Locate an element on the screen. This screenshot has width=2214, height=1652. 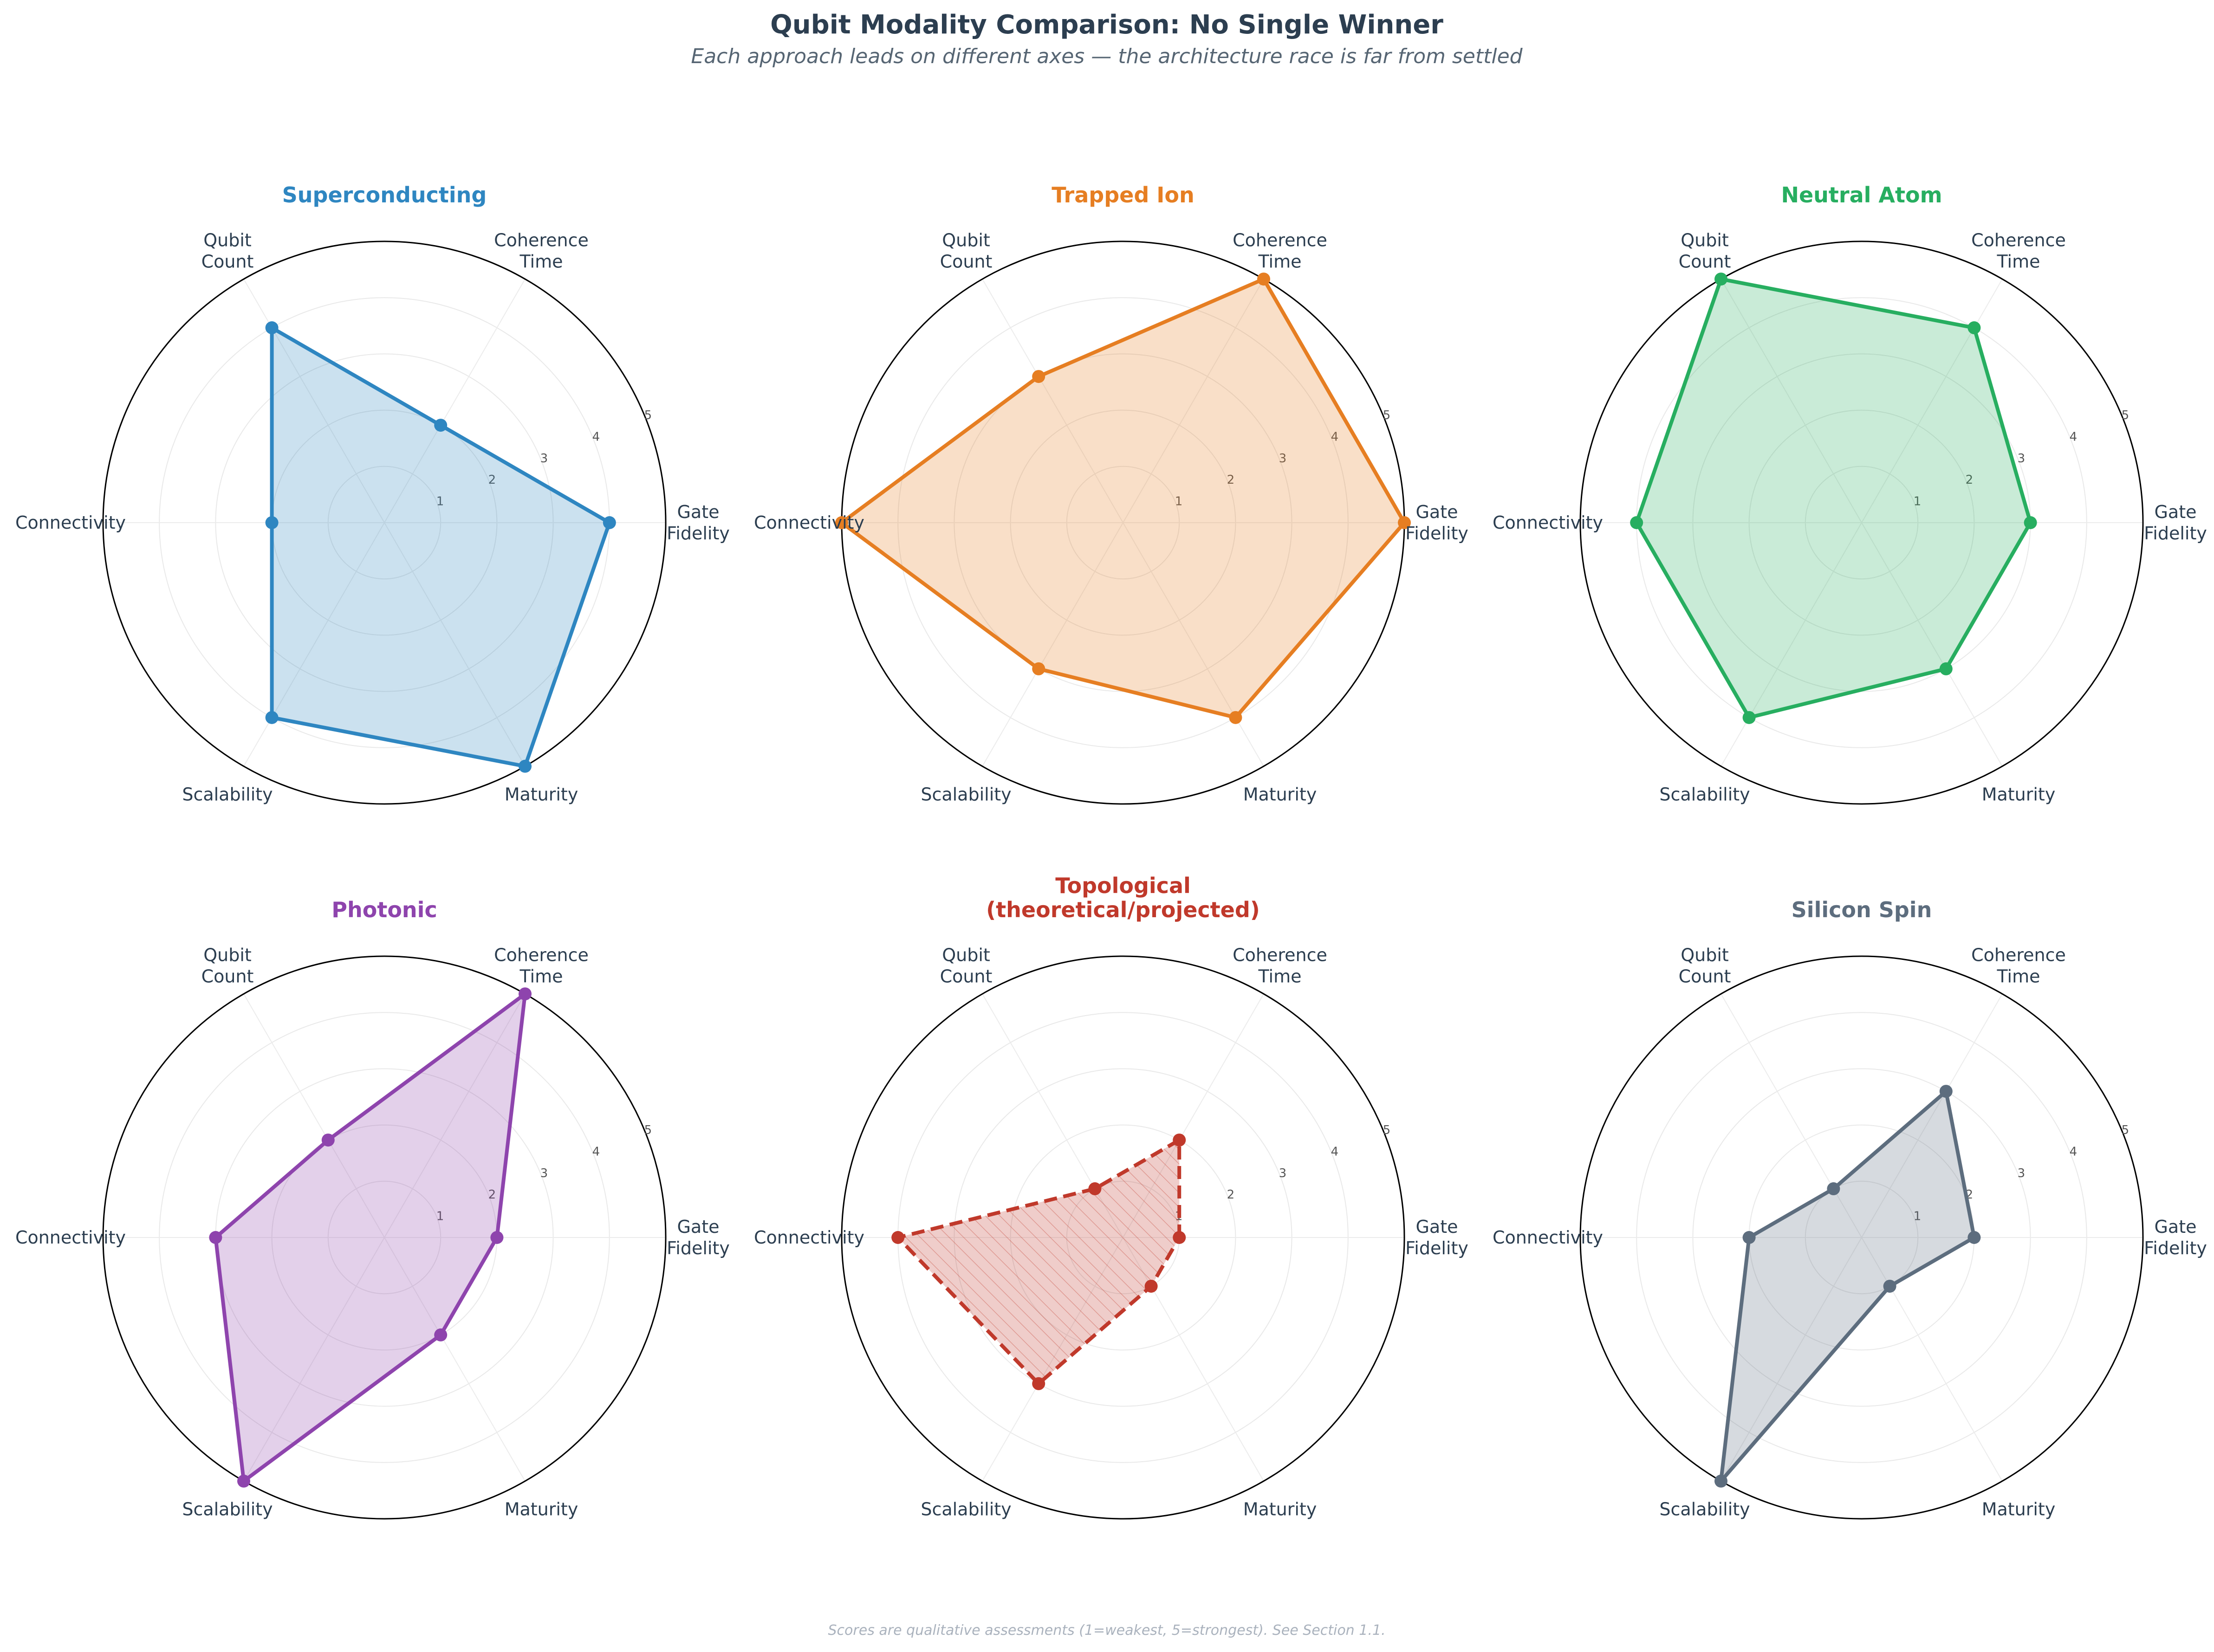
panel-title: Photonic is located at coordinates (384, 909).